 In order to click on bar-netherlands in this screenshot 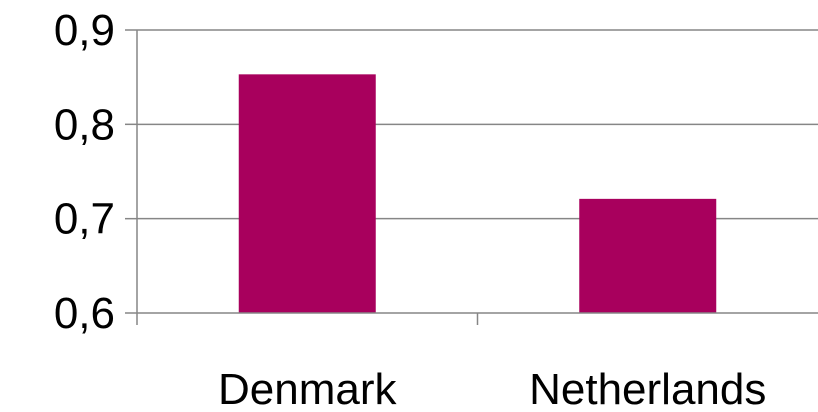, I will do `click(648, 255)`.